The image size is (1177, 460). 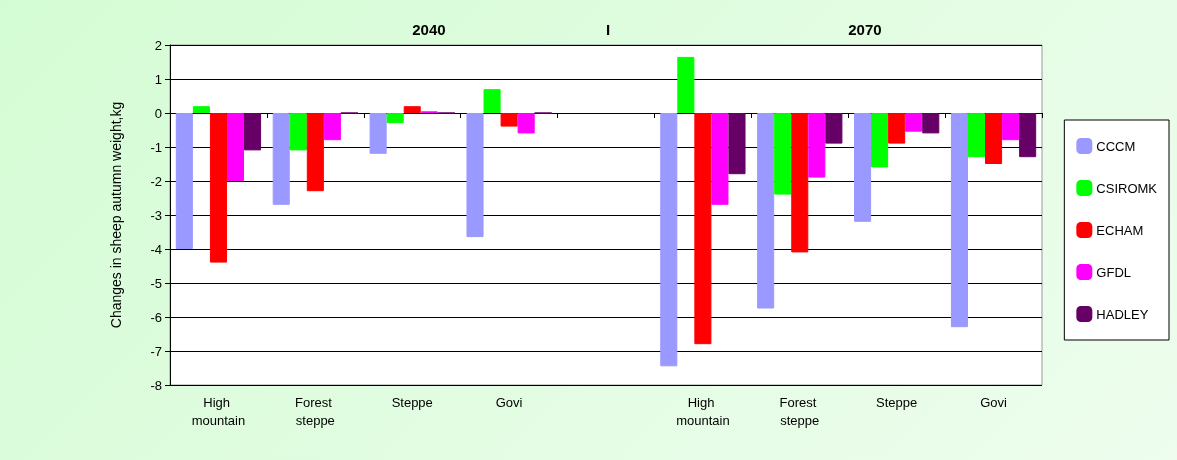 I want to click on y-tick-label: 0, so click(x=158, y=113).